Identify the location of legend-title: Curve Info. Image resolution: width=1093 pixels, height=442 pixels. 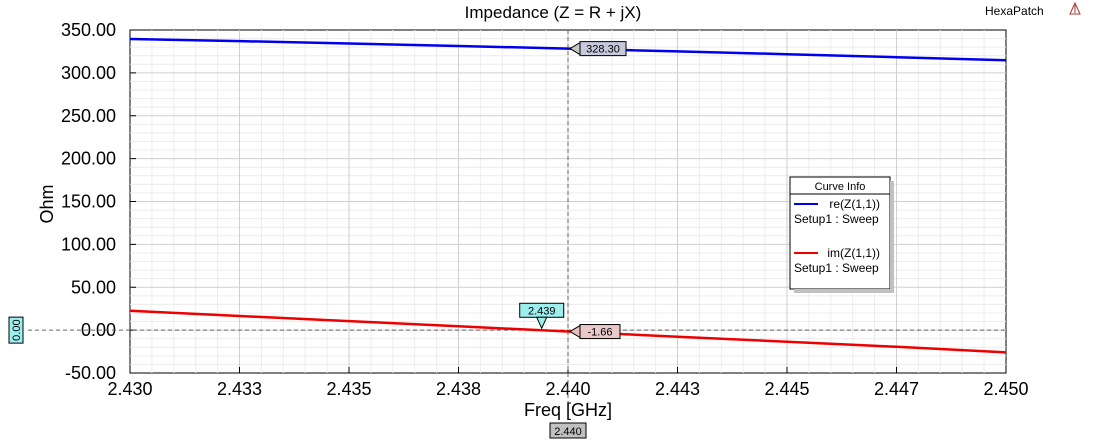
(840, 187).